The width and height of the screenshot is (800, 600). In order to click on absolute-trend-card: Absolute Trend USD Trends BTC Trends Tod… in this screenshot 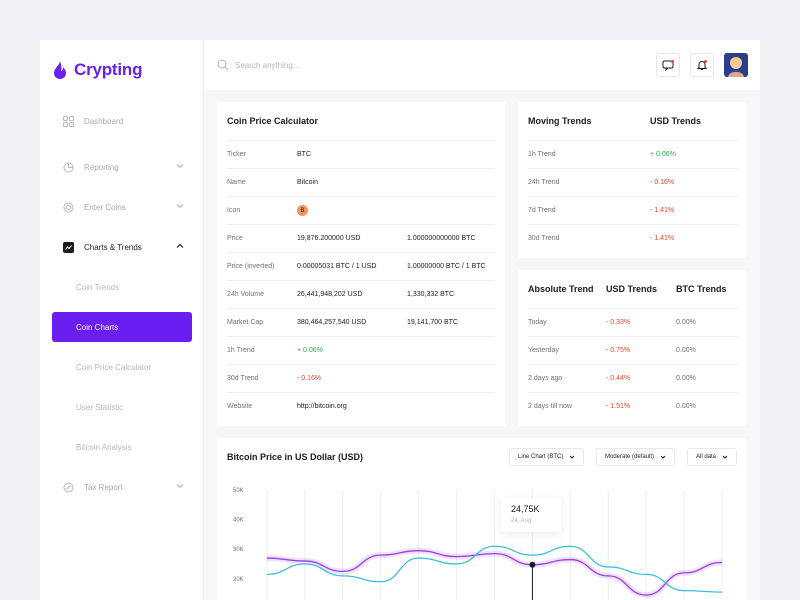, I will do `click(632, 348)`.